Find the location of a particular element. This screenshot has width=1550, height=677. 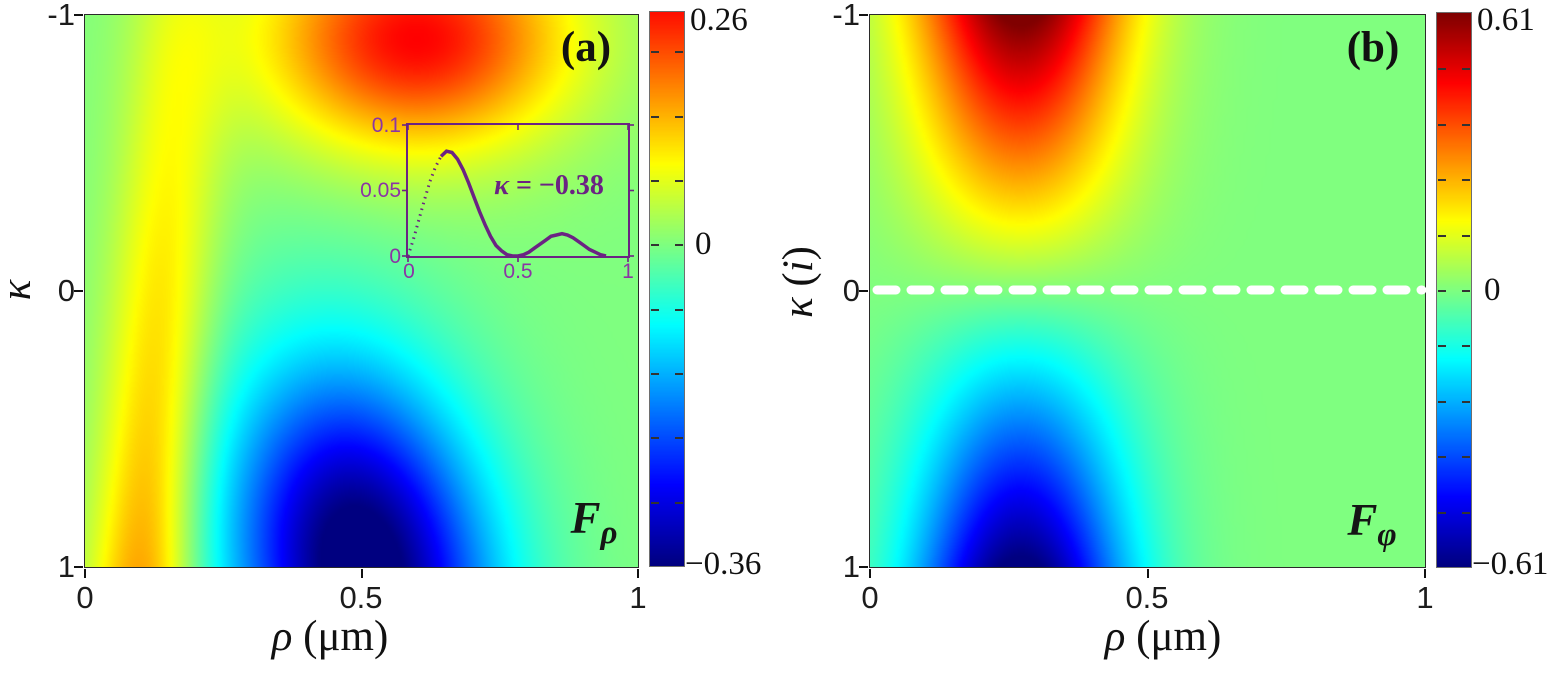

inset-y-tick-label: 0 is located at coordinates (395, 256).